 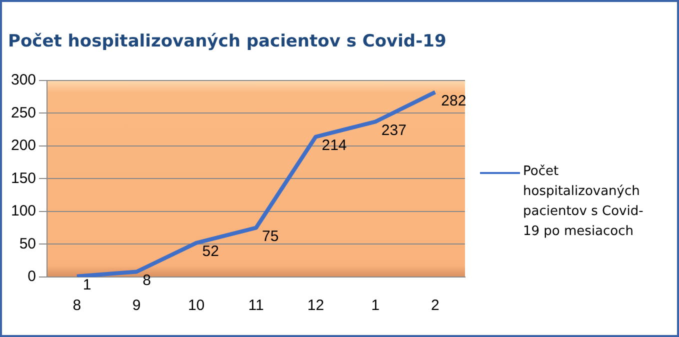 I want to click on y-tick-label: 250, so click(x=23, y=113).